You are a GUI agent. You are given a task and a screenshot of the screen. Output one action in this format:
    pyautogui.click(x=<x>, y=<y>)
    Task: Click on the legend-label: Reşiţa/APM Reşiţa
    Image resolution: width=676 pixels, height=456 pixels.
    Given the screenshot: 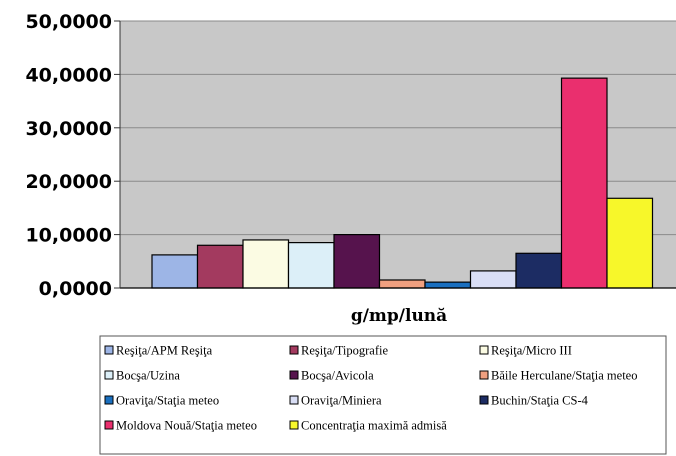 What is the action you would take?
    pyautogui.click(x=164, y=351)
    